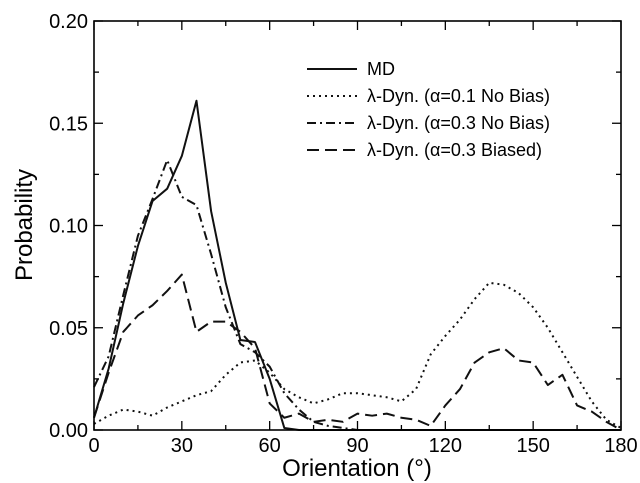 This screenshot has height=483, width=640. What do you see at coordinates (458, 123) in the screenshot?
I see `legend-label-3: λ-Dyn. (α=0.3 No Bias)` at bounding box center [458, 123].